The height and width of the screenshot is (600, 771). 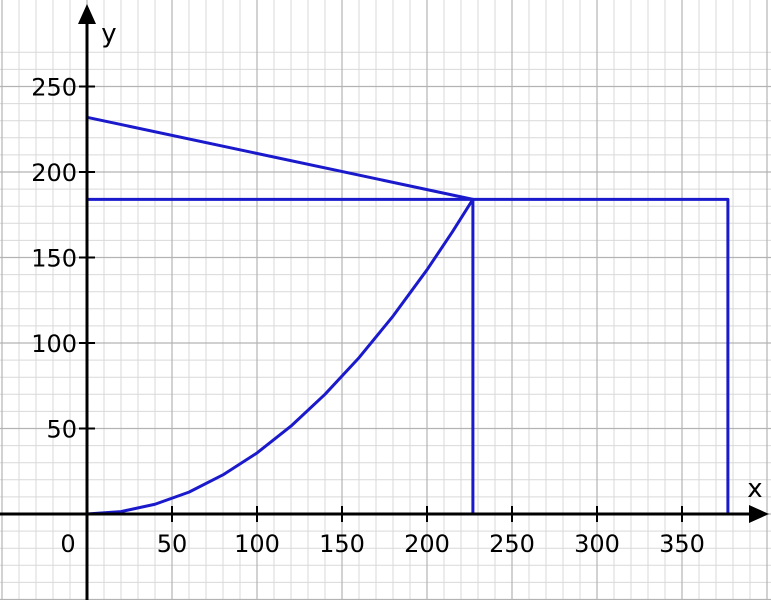 I want to click on x-tick-label: 300, so click(x=597, y=544).